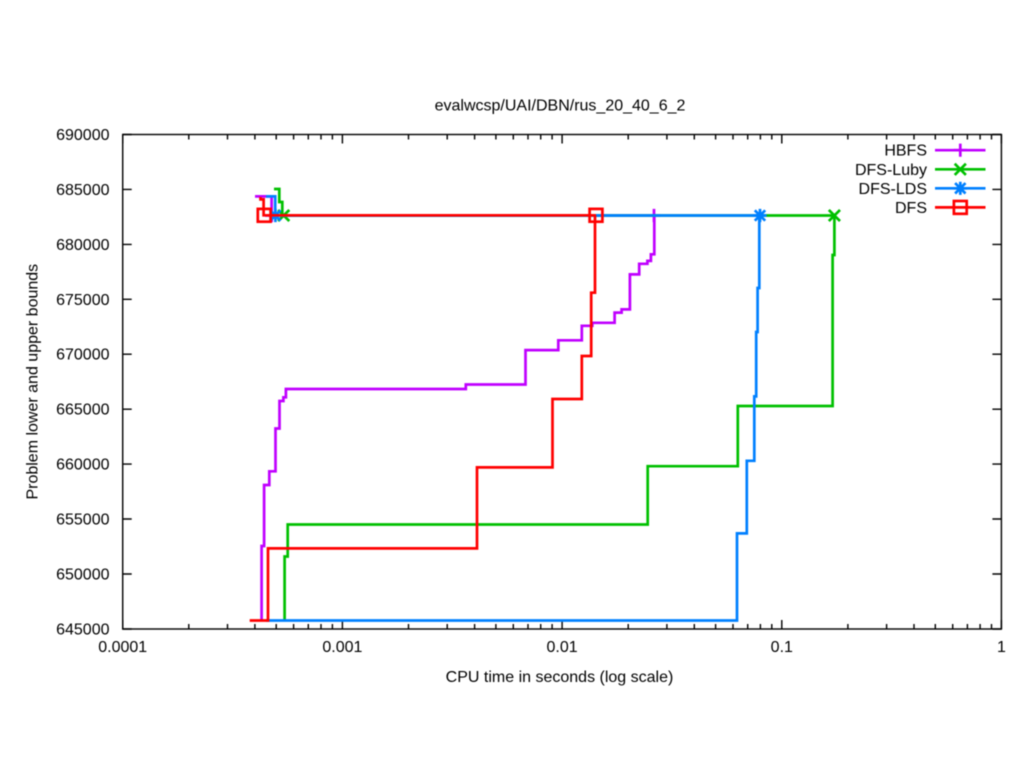  What do you see at coordinates (33, 382) in the screenshot?
I see `svg-text: Problem lower and upper bounds` at bounding box center [33, 382].